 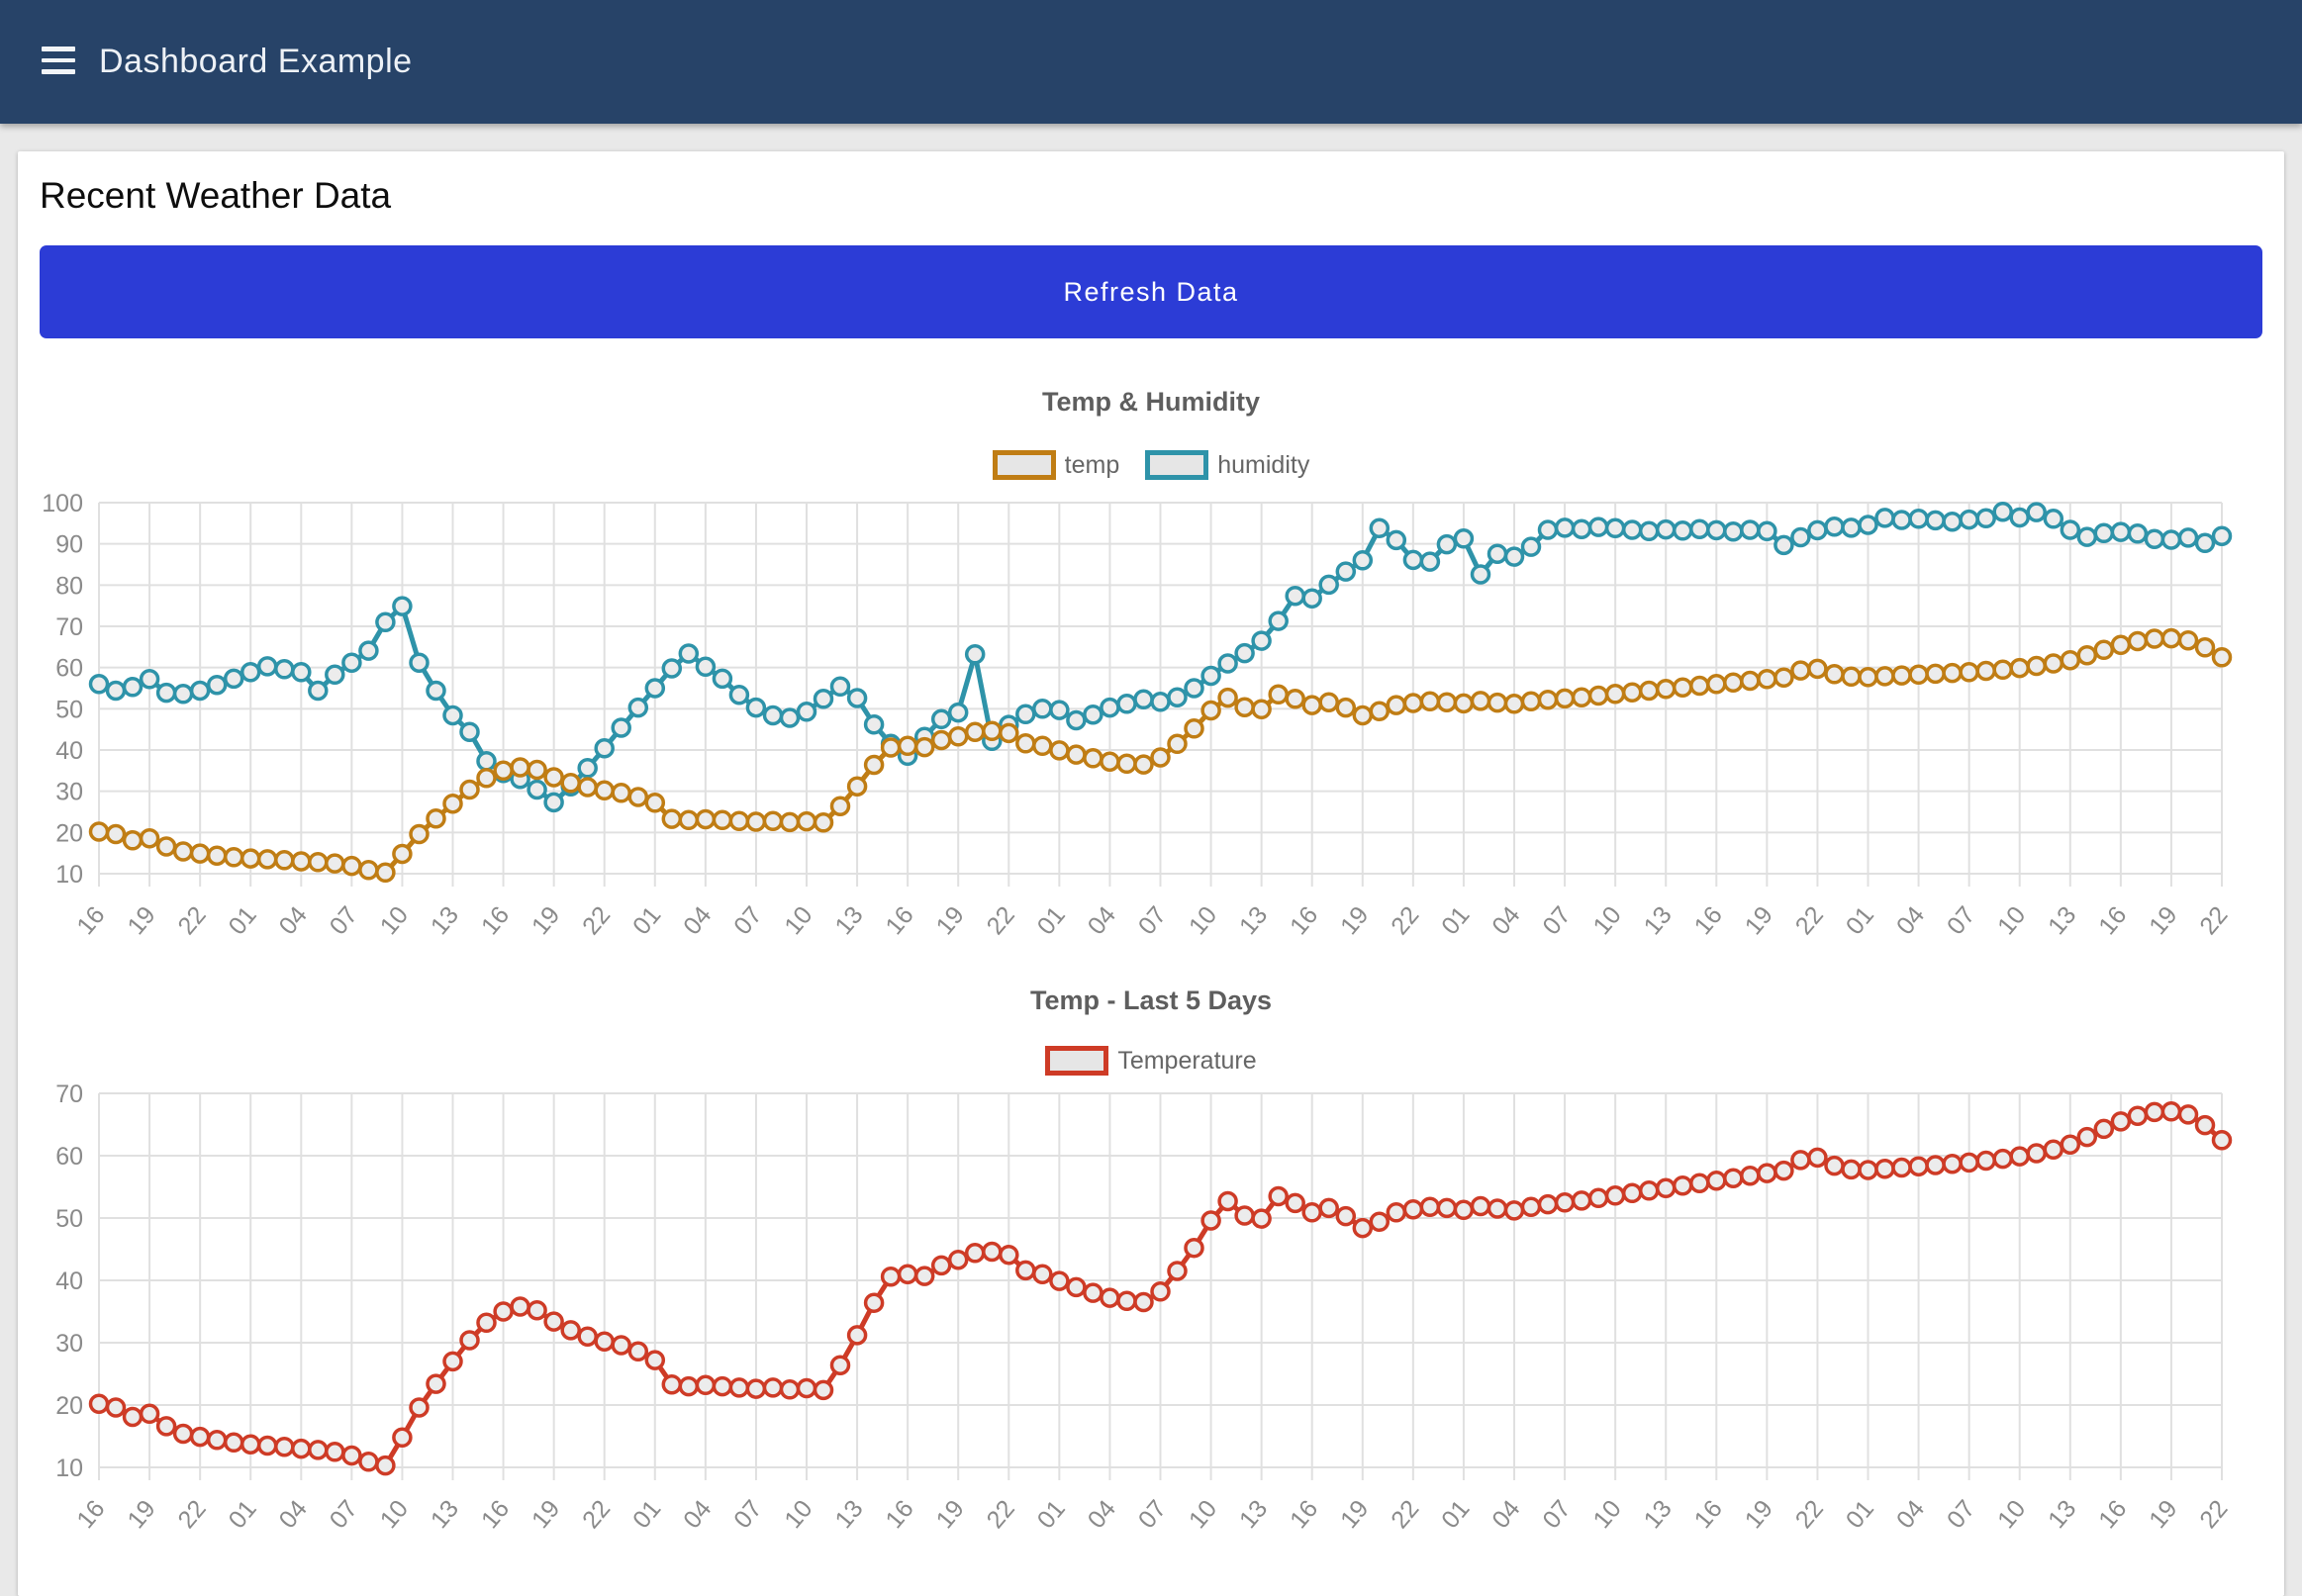 What do you see at coordinates (1055, 465) in the screenshot?
I see `legend-item-temp: temp` at bounding box center [1055, 465].